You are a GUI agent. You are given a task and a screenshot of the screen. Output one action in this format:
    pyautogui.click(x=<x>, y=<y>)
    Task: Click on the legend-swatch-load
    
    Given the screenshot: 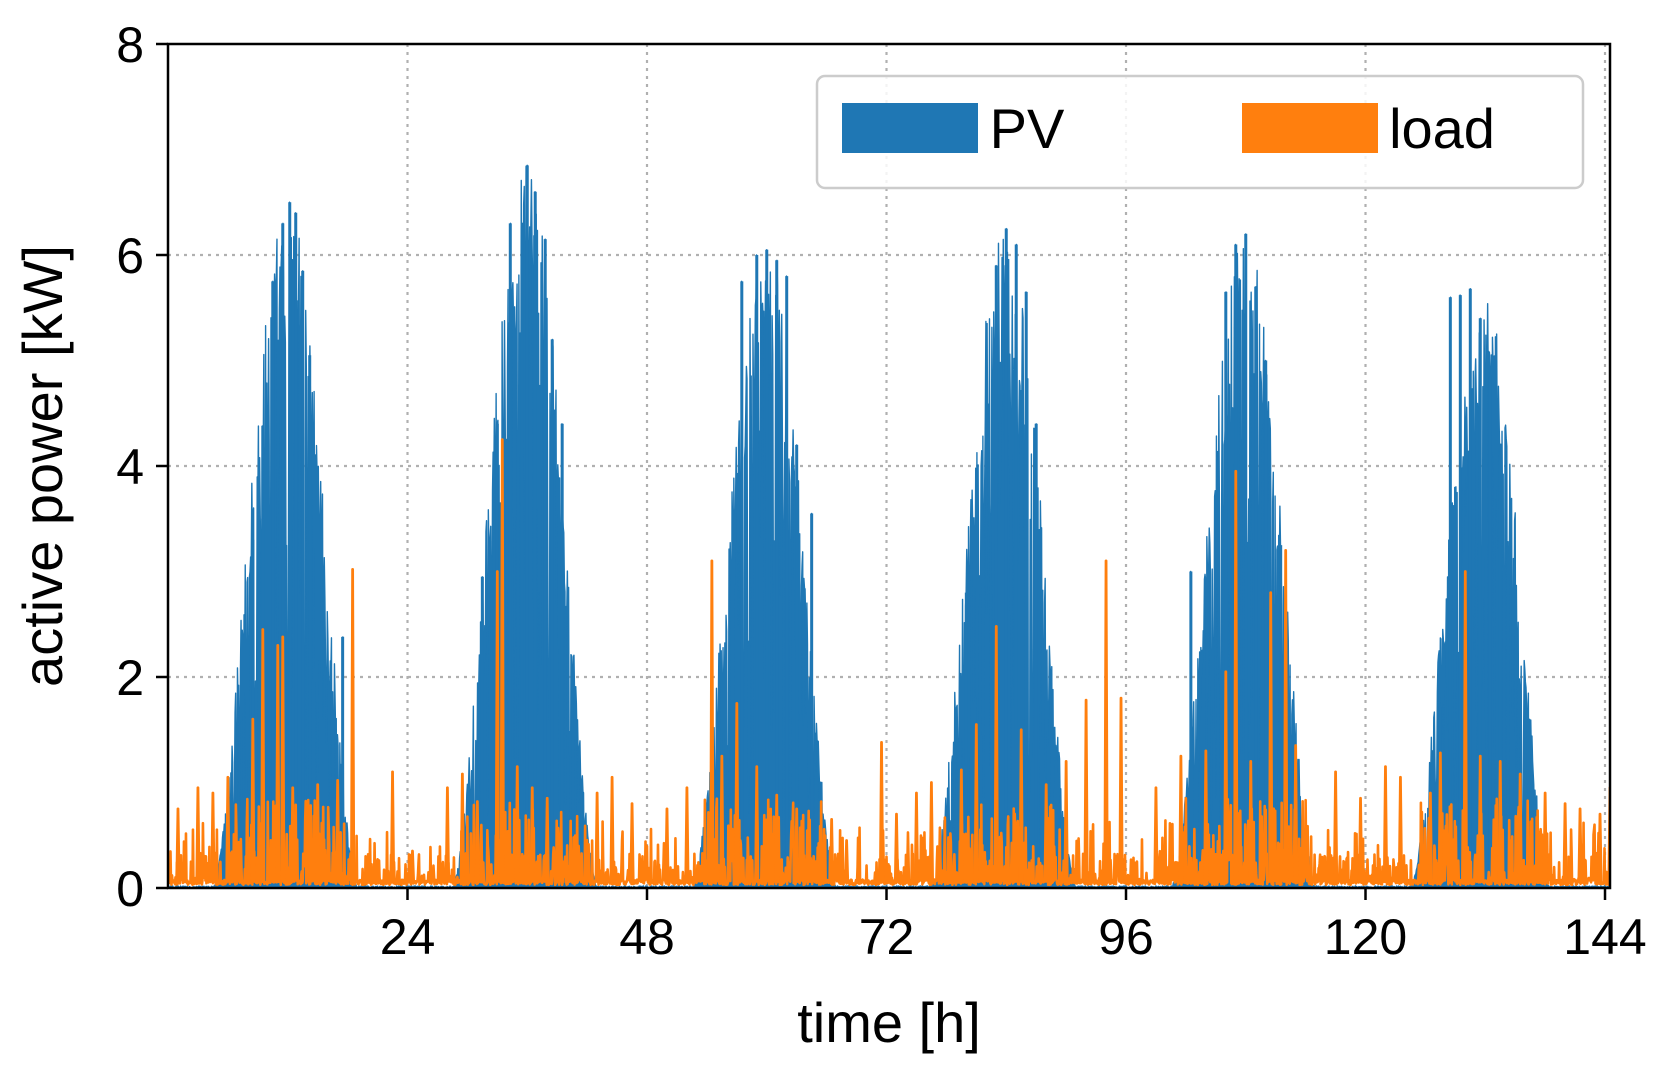 What is the action you would take?
    pyautogui.click(x=1310, y=128)
    